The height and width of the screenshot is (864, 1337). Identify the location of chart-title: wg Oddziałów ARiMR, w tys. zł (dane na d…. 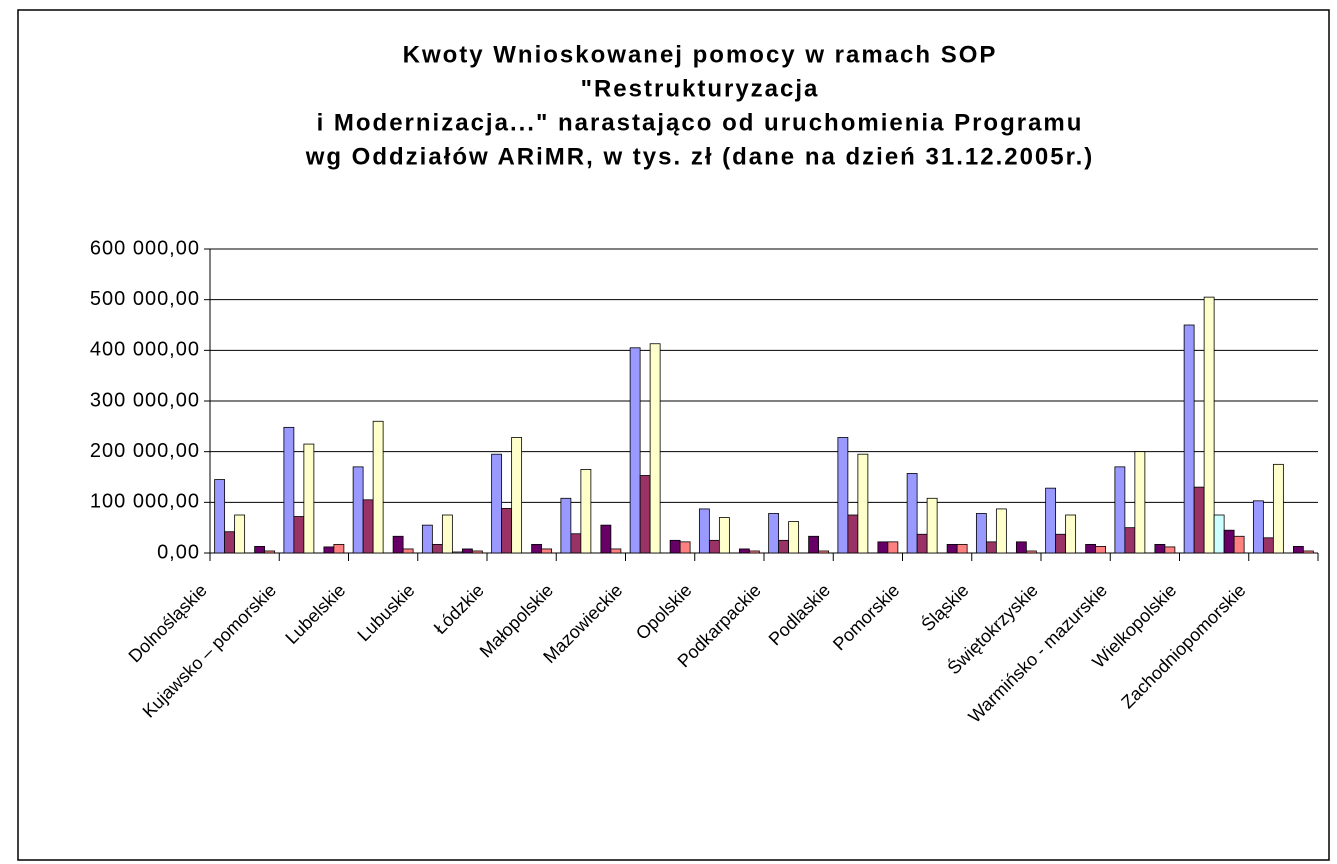
(700, 156).